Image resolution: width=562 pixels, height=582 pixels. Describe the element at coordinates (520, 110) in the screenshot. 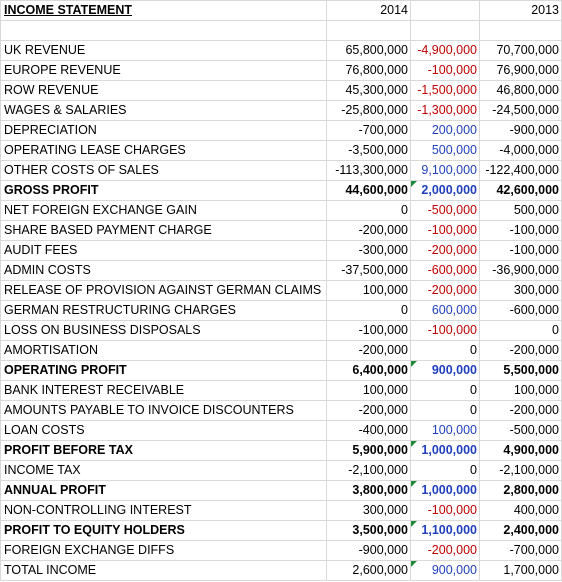

I see `value-2013-cell: -24,500,000` at that location.